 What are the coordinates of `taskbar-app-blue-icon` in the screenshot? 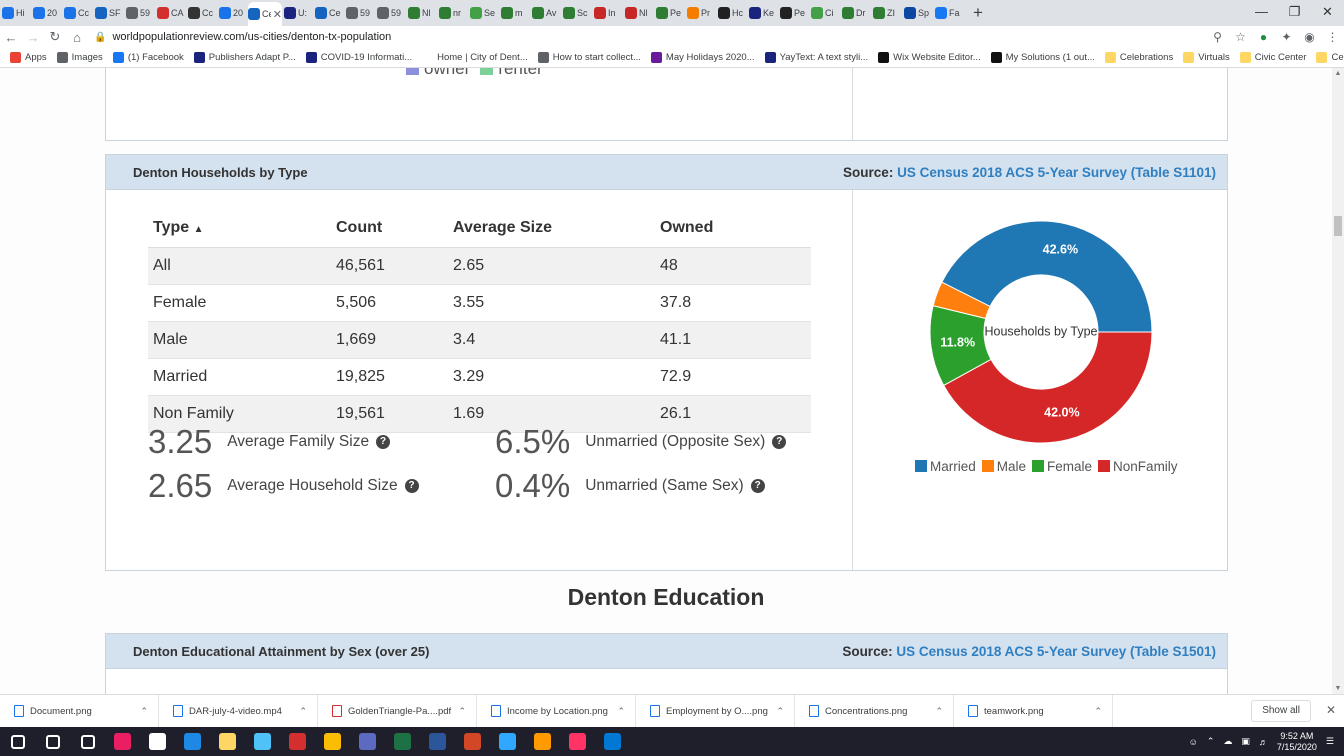 It's located at (262, 741).